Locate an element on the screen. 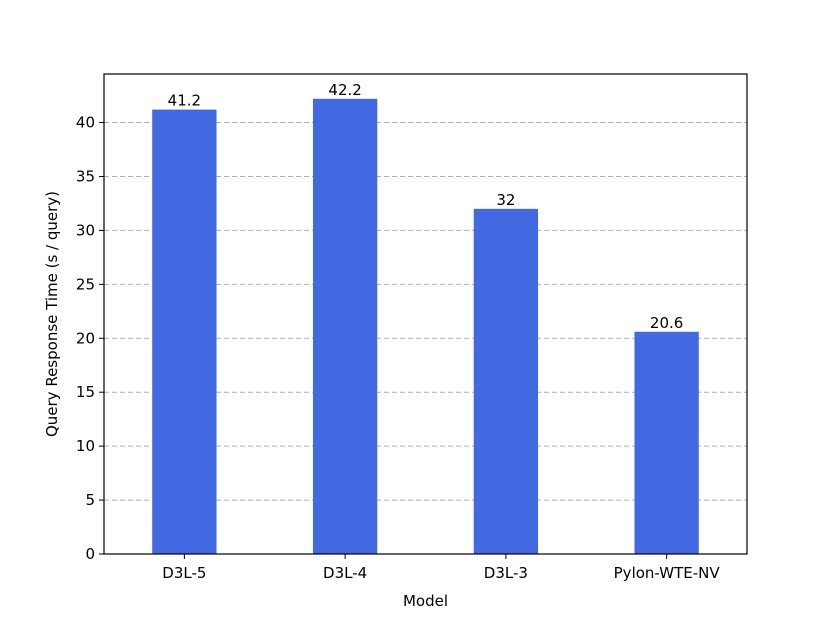 The height and width of the screenshot is (623, 830). y-tick-label: 35 is located at coordinates (85, 176).